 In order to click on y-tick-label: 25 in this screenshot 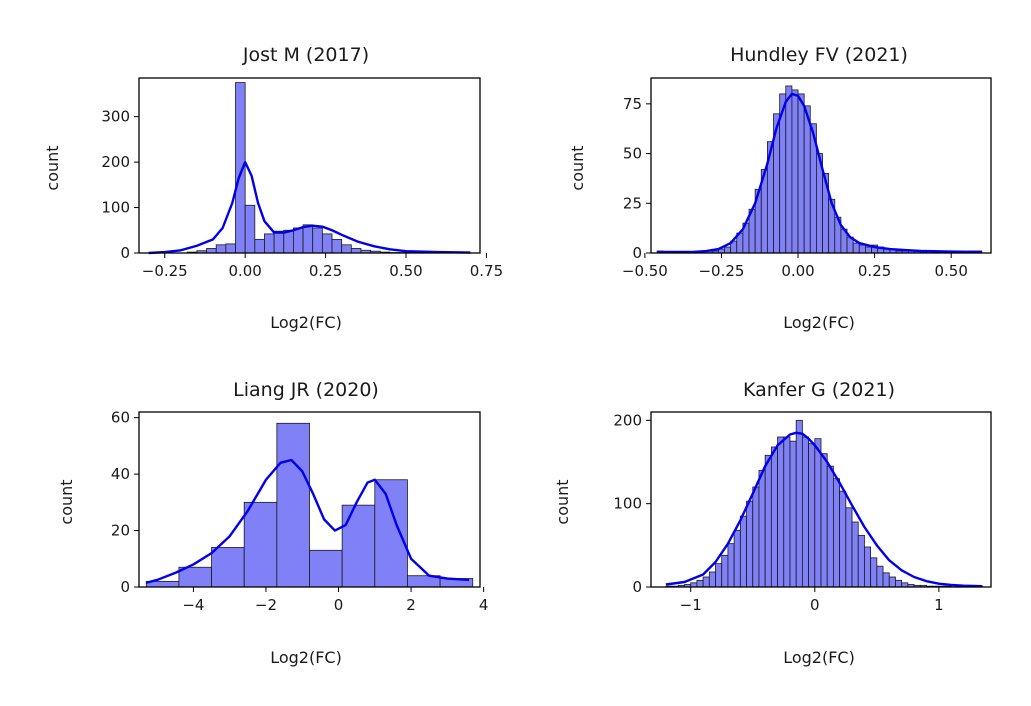, I will do `click(632, 203)`.